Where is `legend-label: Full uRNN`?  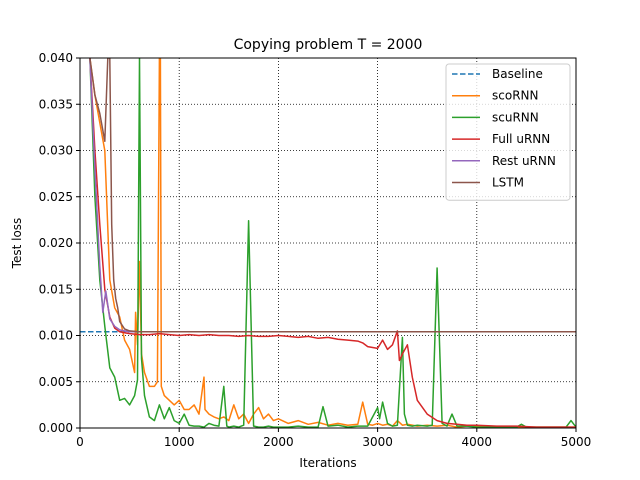
legend-label: Full uRNN is located at coordinates (521, 139).